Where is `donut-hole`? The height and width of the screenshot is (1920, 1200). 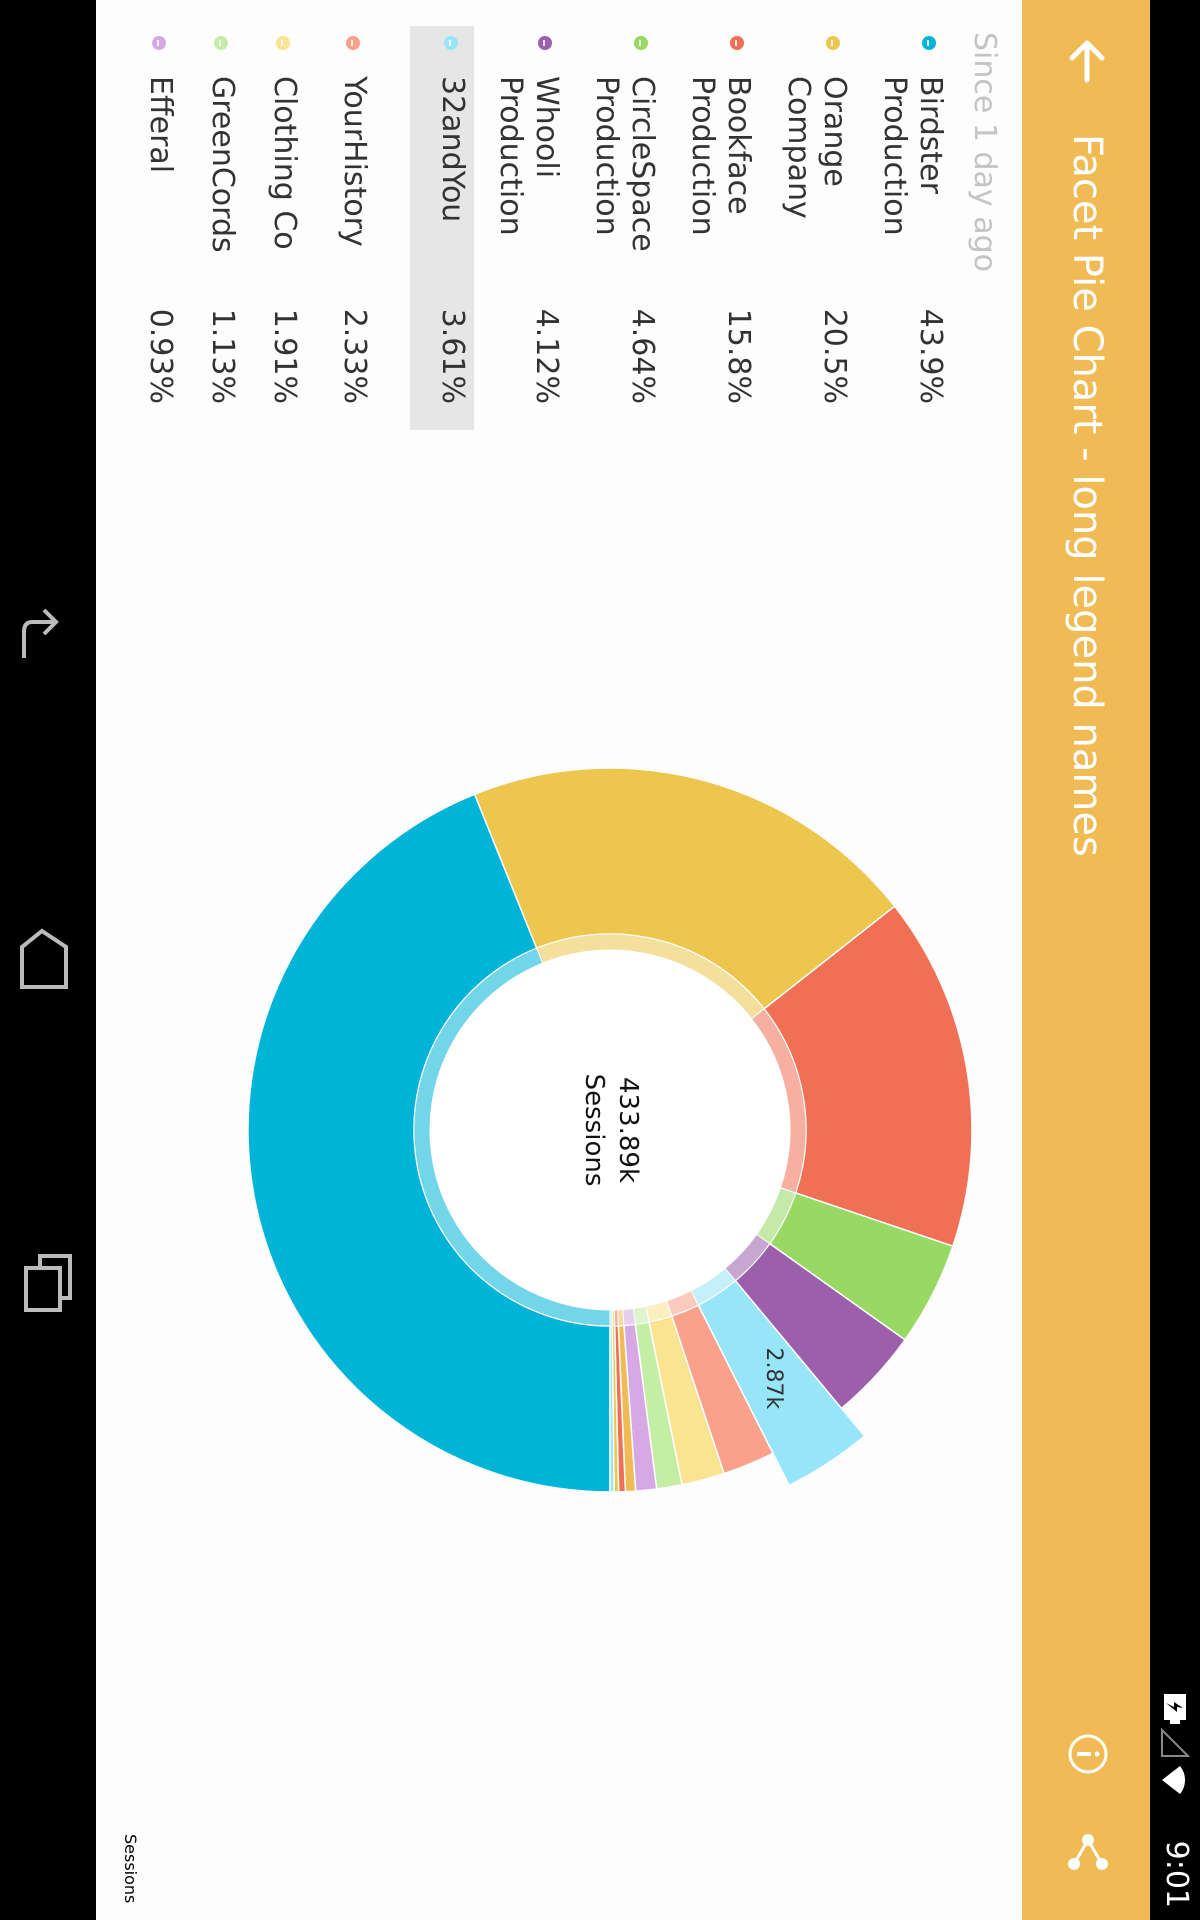
donut-hole is located at coordinates (610, 1130).